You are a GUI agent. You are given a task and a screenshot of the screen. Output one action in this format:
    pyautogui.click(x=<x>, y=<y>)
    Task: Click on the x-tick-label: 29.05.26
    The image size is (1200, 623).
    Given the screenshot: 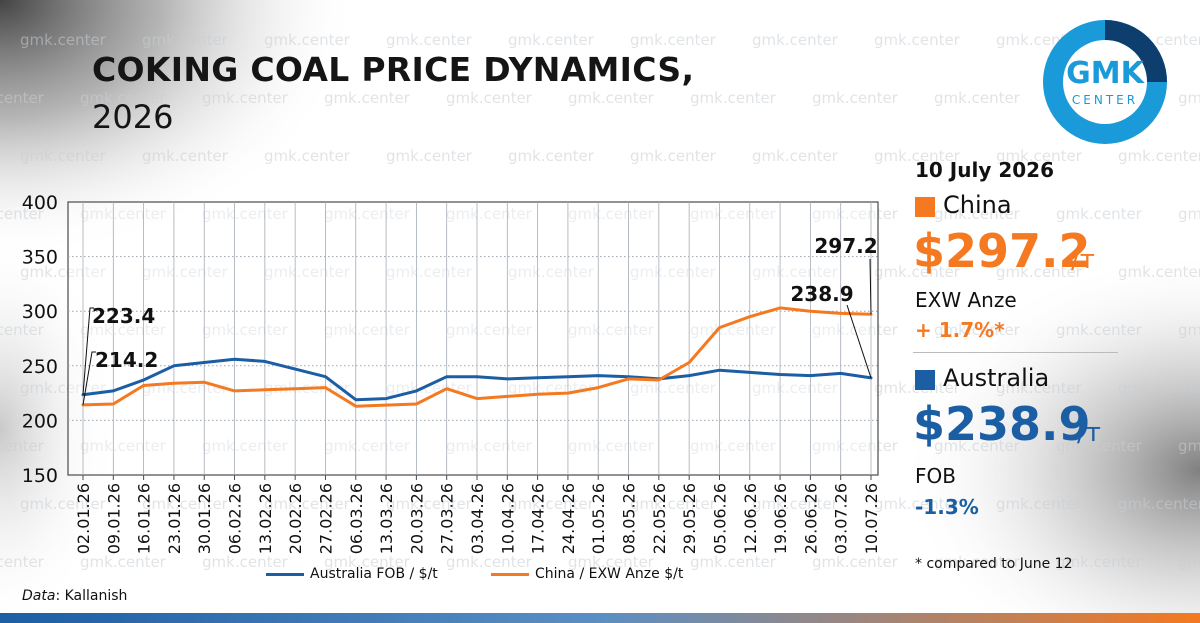 What is the action you would take?
    pyautogui.click(x=689, y=518)
    